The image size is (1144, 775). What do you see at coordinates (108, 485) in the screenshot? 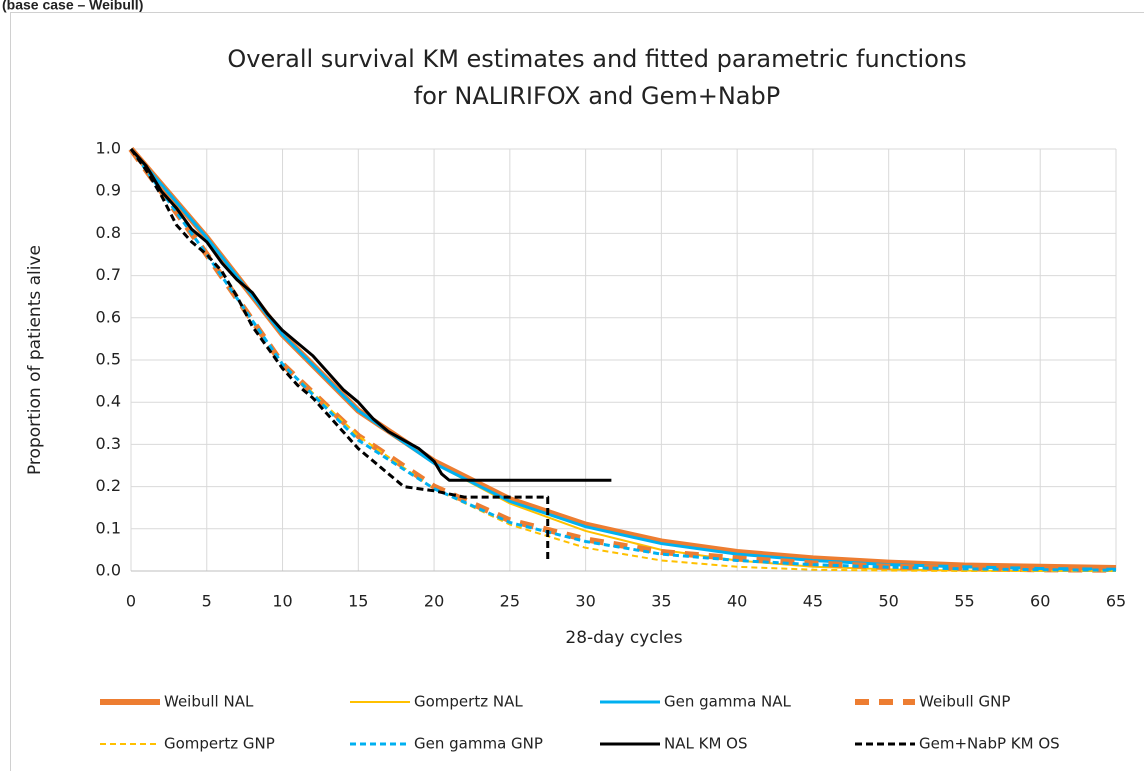
I see `y-tick-label: 0.2` at bounding box center [108, 485].